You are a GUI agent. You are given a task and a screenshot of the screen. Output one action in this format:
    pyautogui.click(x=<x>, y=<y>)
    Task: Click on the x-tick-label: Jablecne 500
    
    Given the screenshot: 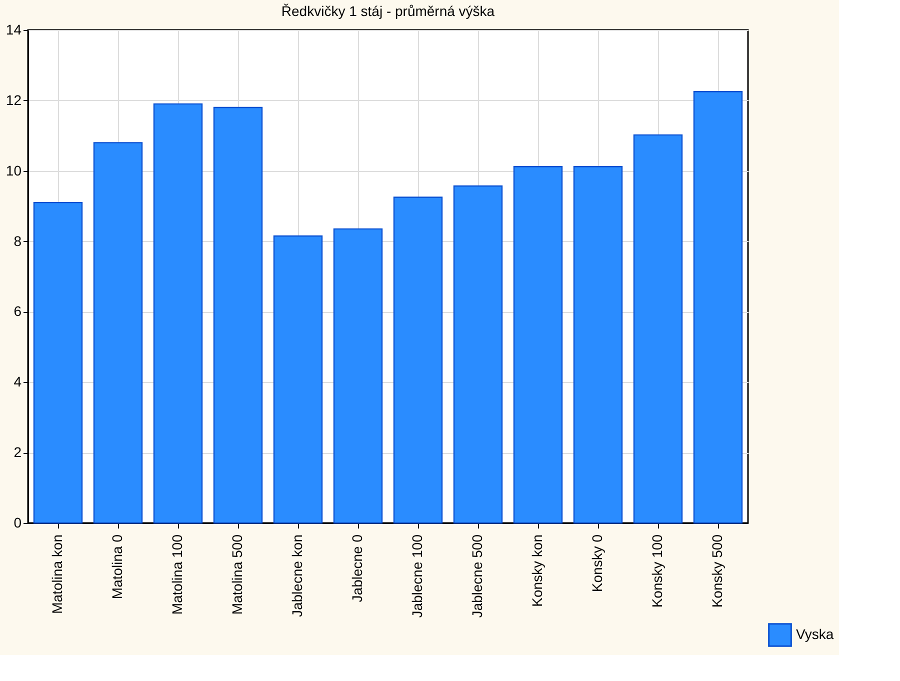 What is the action you would take?
    pyautogui.click(x=477, y=576)
    